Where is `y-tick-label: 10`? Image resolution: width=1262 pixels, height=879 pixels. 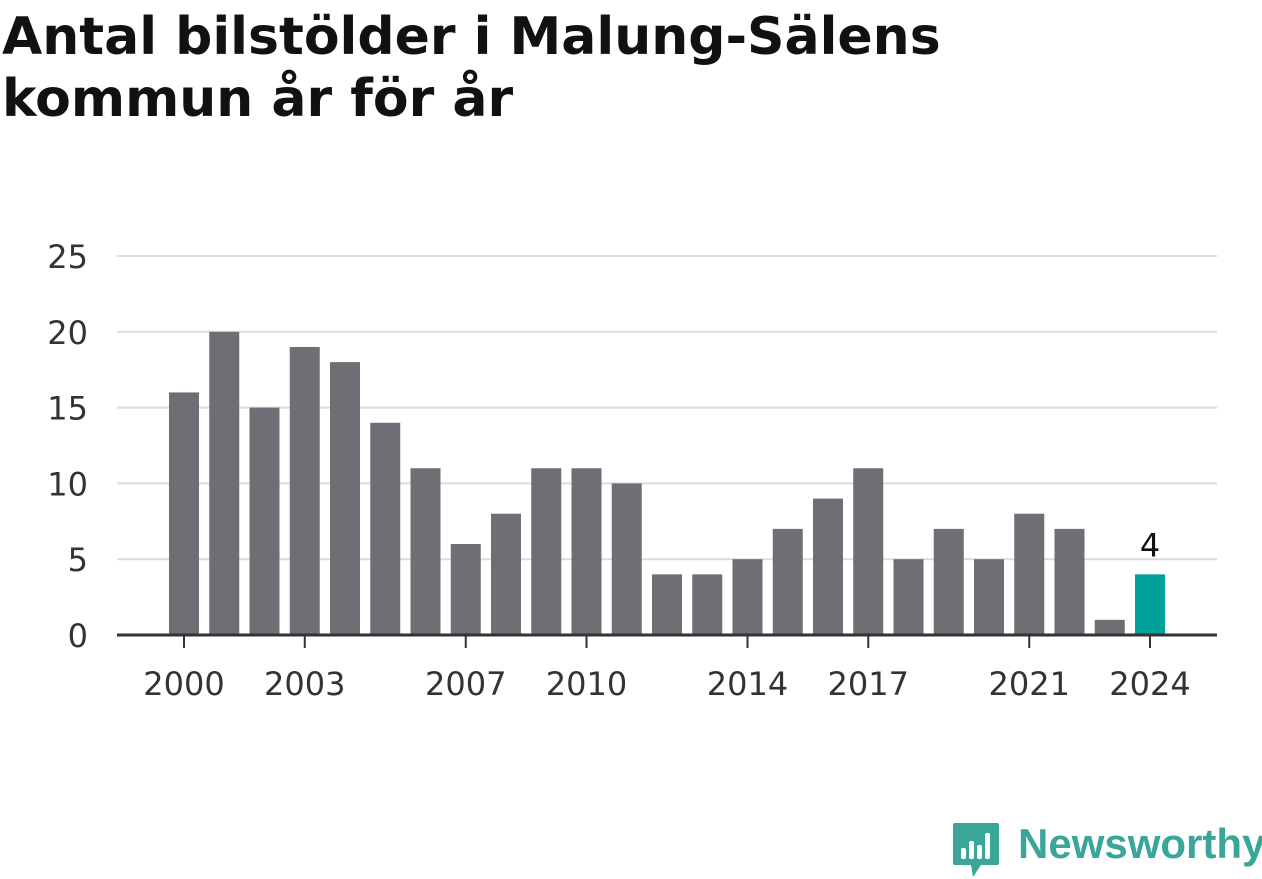
y-tick-label: 10 is located at coordinates (67, 484).